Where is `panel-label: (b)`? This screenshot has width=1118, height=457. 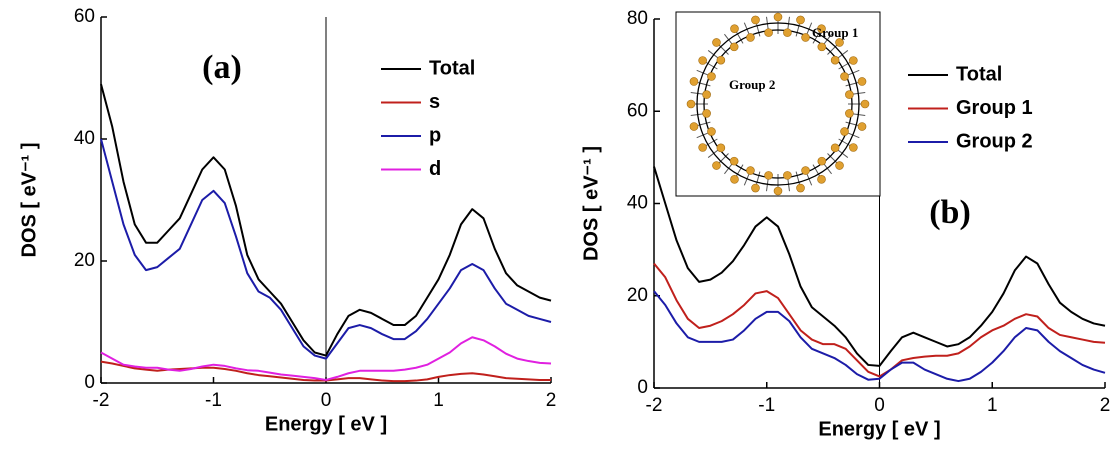 panel-label: (b) is located at coordinates (950, 212).